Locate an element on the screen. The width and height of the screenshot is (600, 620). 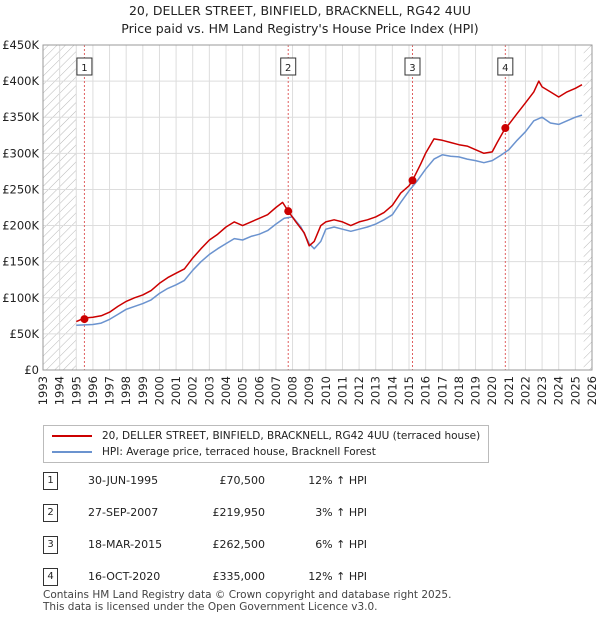
sale-price: £219,950 is located at coordinates (239, 512).